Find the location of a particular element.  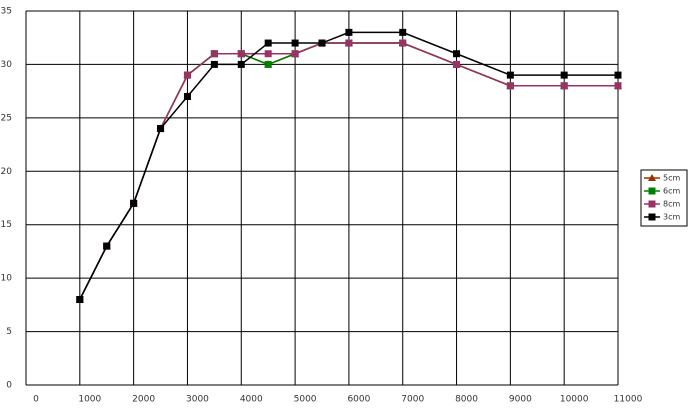

x-tick-label: 11000 is located at coordinates (628, 400).